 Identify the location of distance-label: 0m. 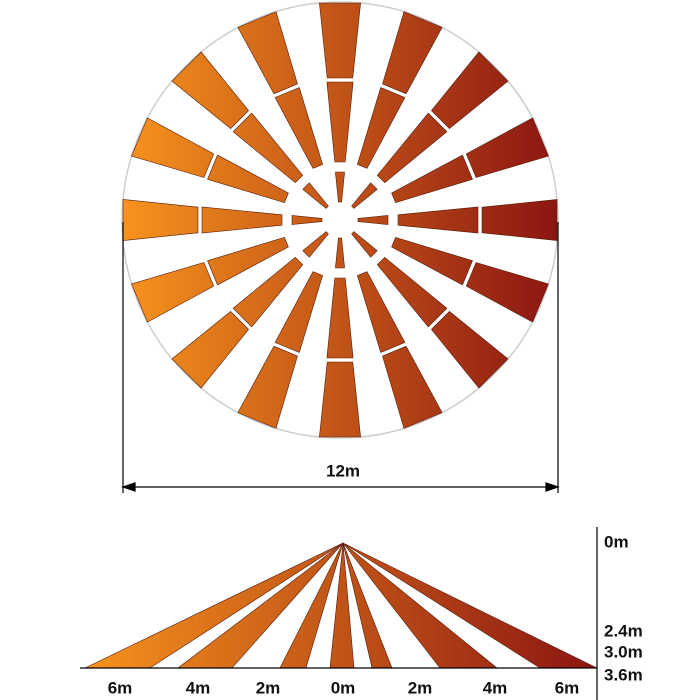
(343, 687).